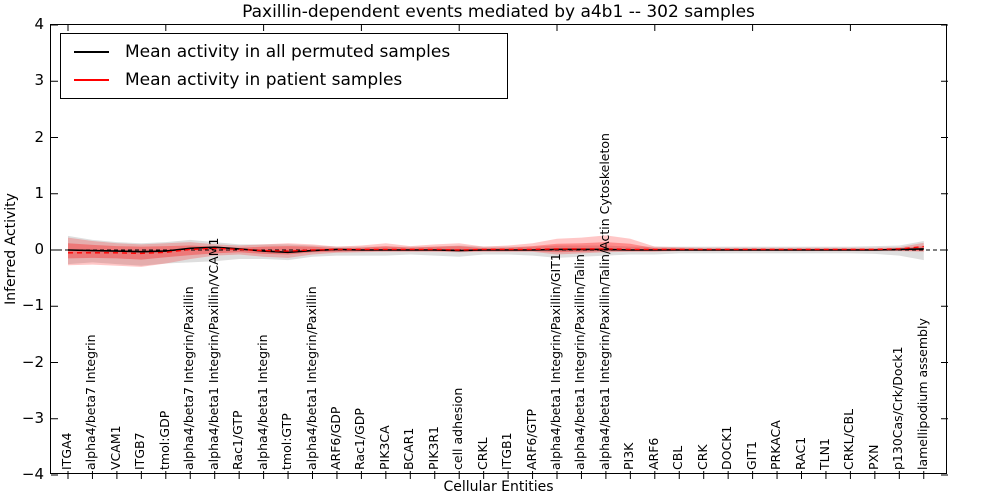 This screenshot has height=500, width=1000. I want to click on permuted-samples-range-band, so click(496, 250).